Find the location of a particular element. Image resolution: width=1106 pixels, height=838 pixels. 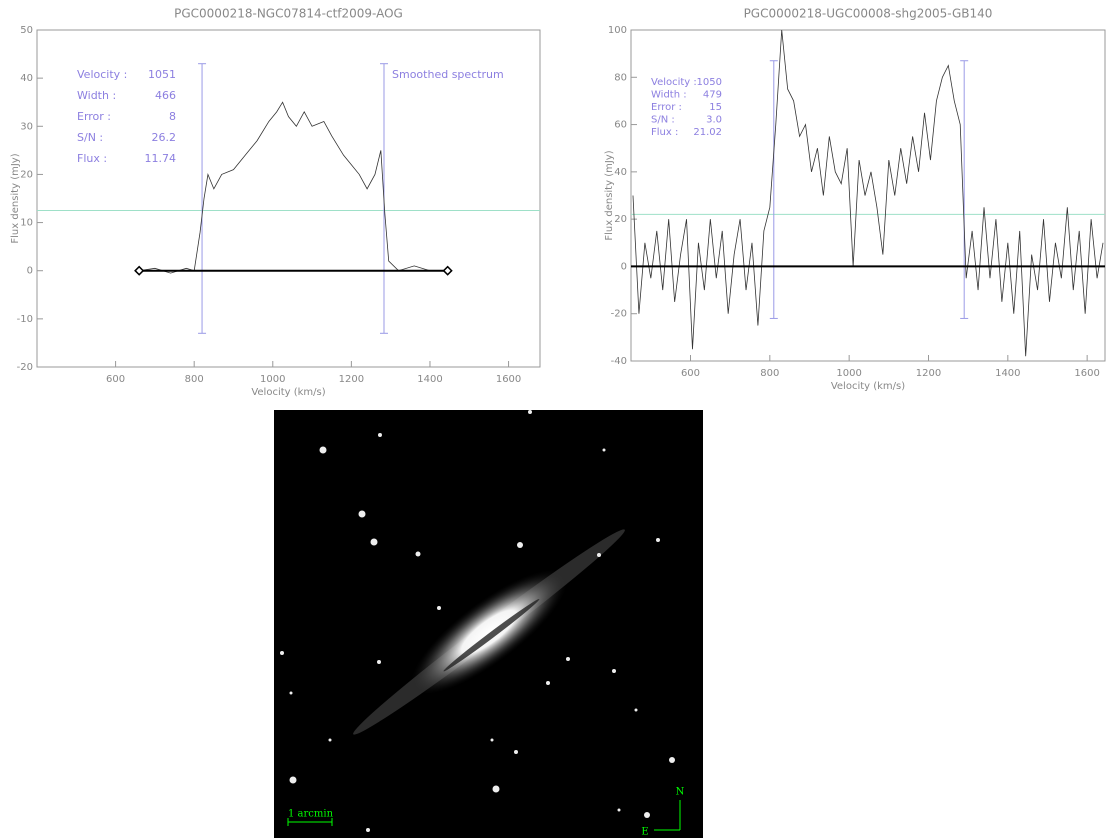

stat-value: 15 is located at coordinates (715, 107).